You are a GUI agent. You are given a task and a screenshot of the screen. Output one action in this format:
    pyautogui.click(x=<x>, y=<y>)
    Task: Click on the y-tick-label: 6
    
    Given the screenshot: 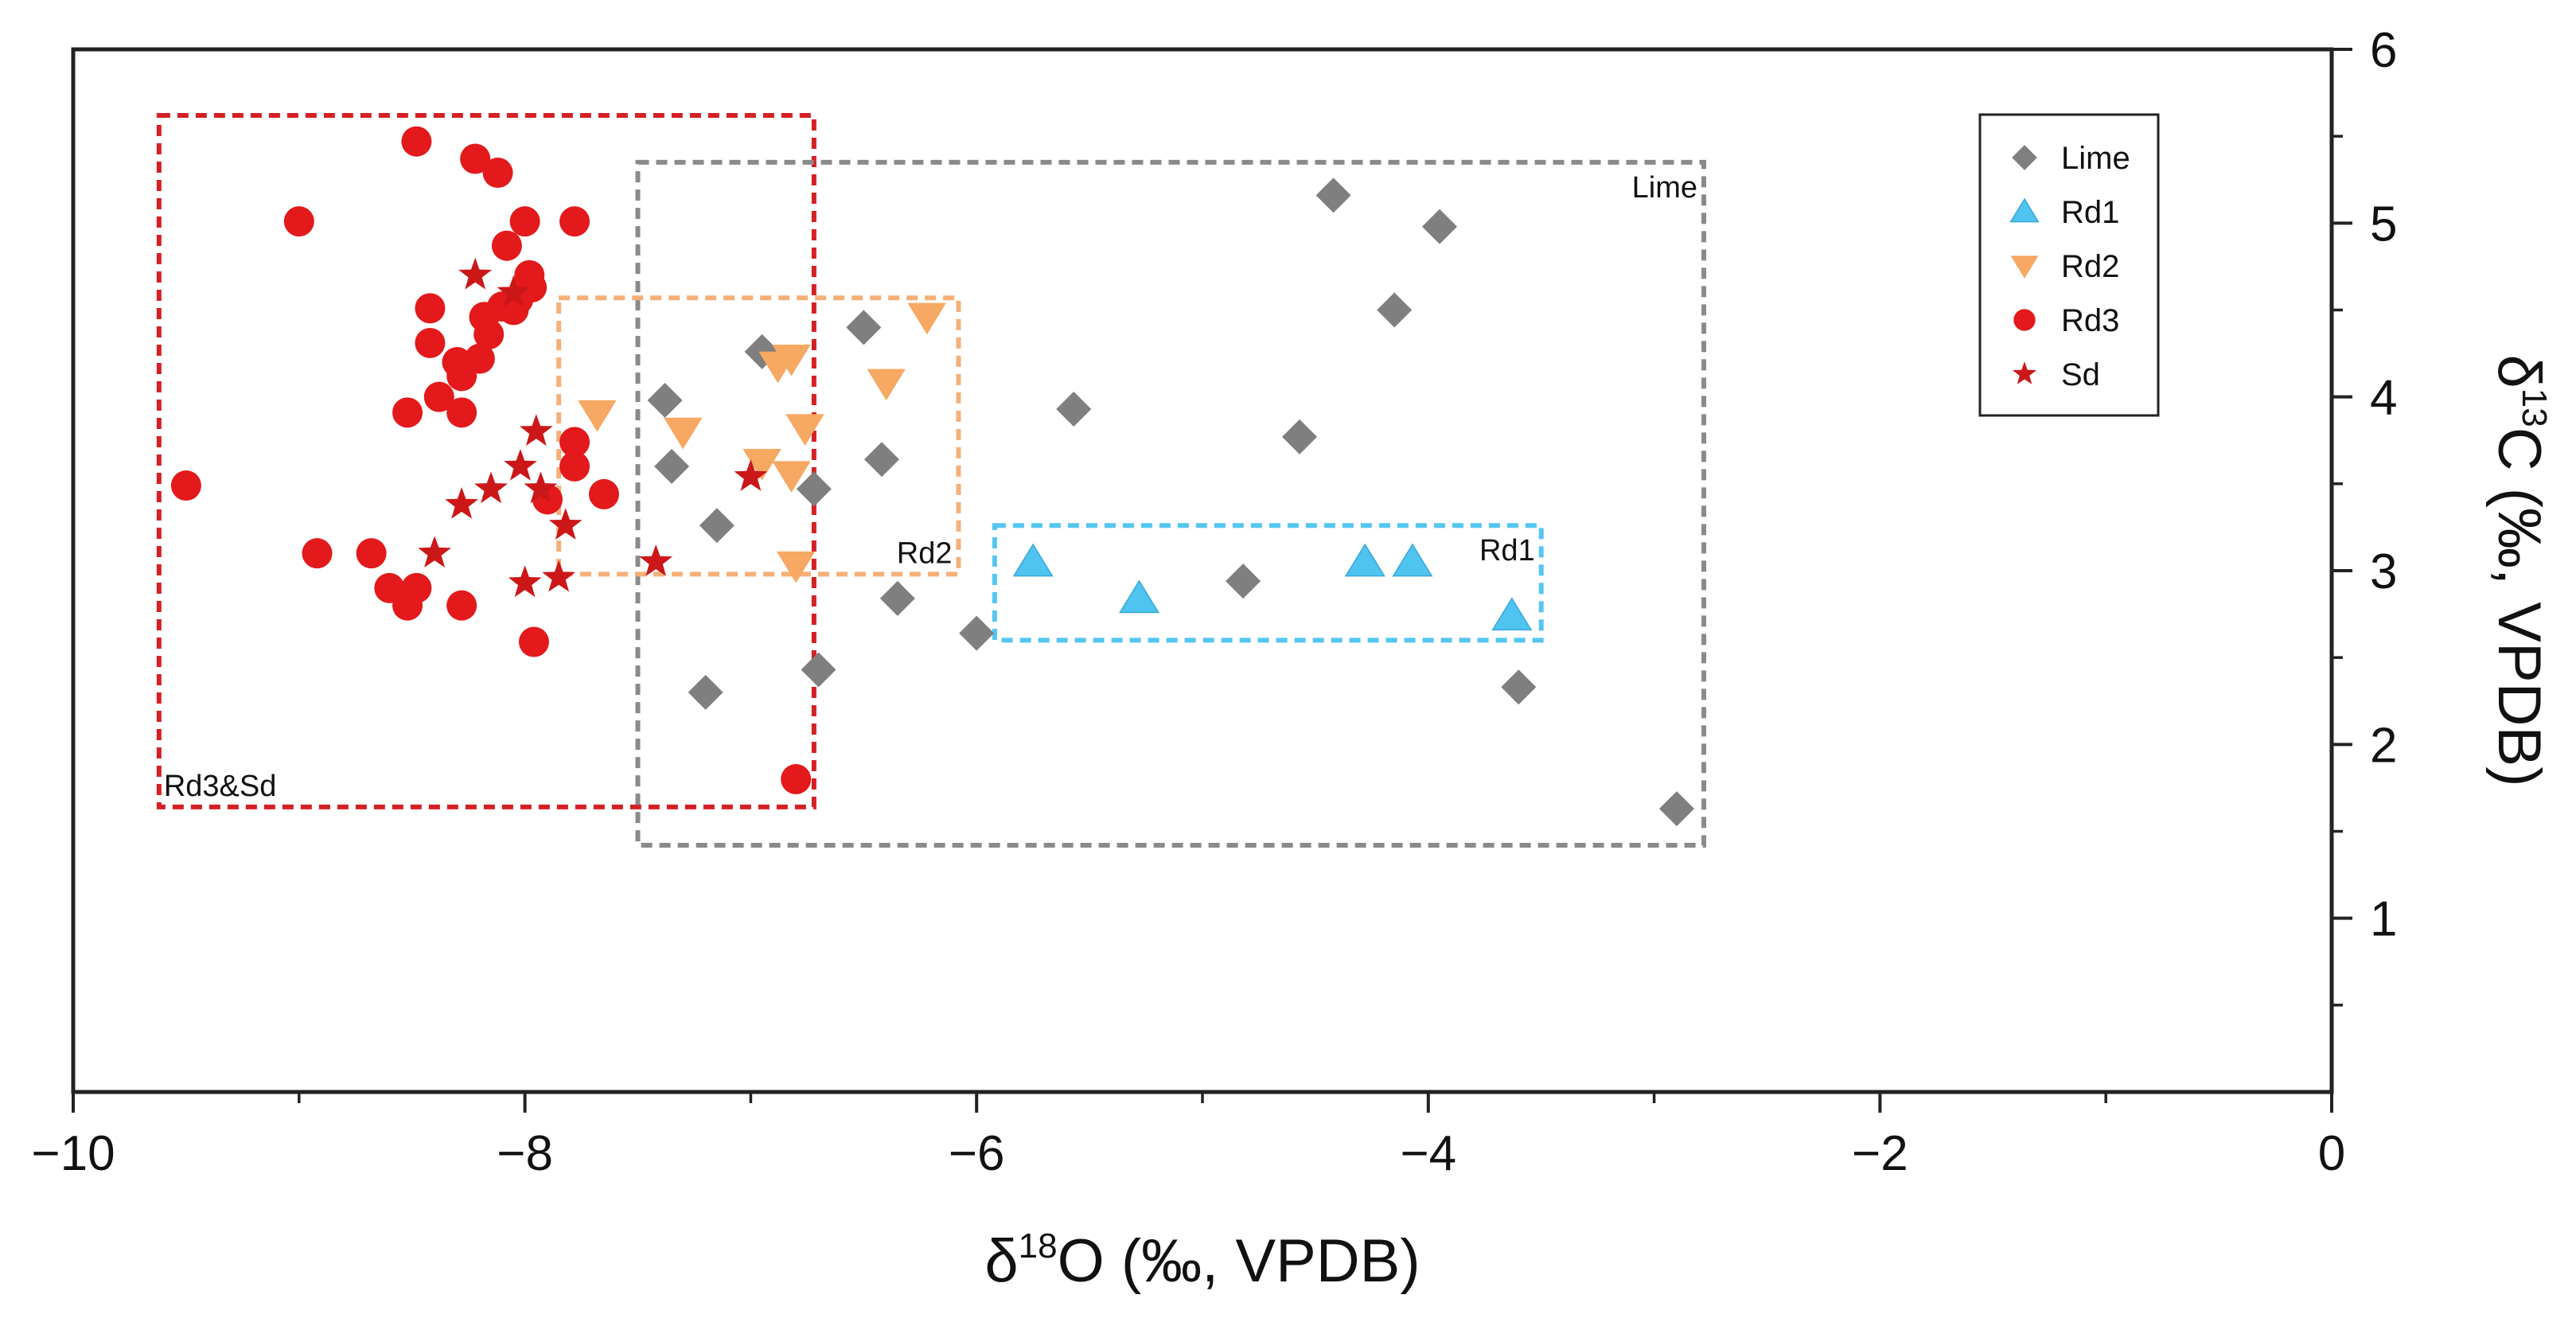 What is the action you would take?
    pyautogui.click(x=2383, y=51)
    